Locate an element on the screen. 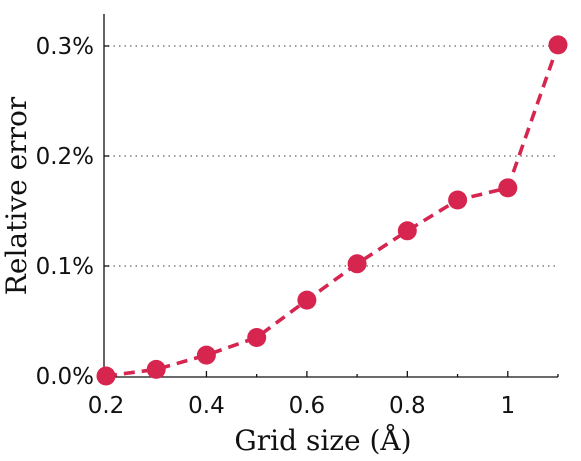 The height and width of the screenshot is (461, 581). y-tick-label: 0.3% is located at coordinates (65, 47).